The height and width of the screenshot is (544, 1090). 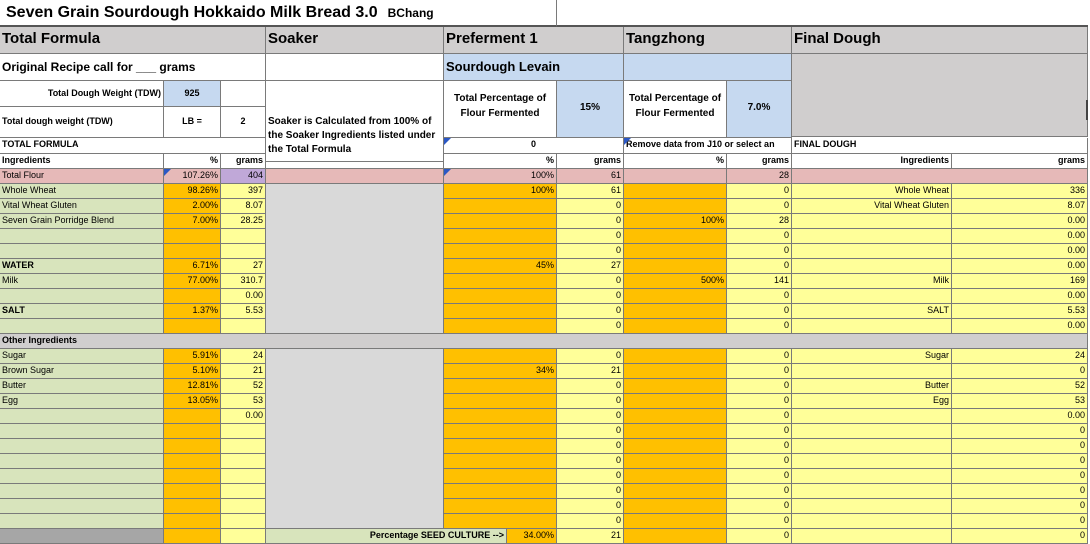 I want to click on ingredient-grams: 53, so click(x=243, y=401).